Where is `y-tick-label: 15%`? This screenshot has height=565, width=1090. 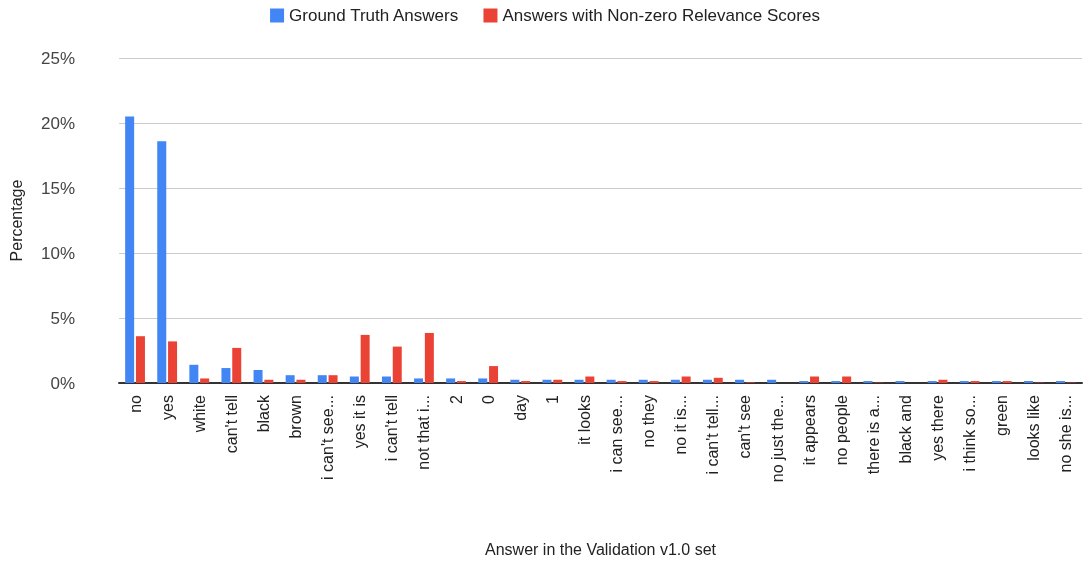
y-tick-label: 15% is located at coordinates (57, 188).